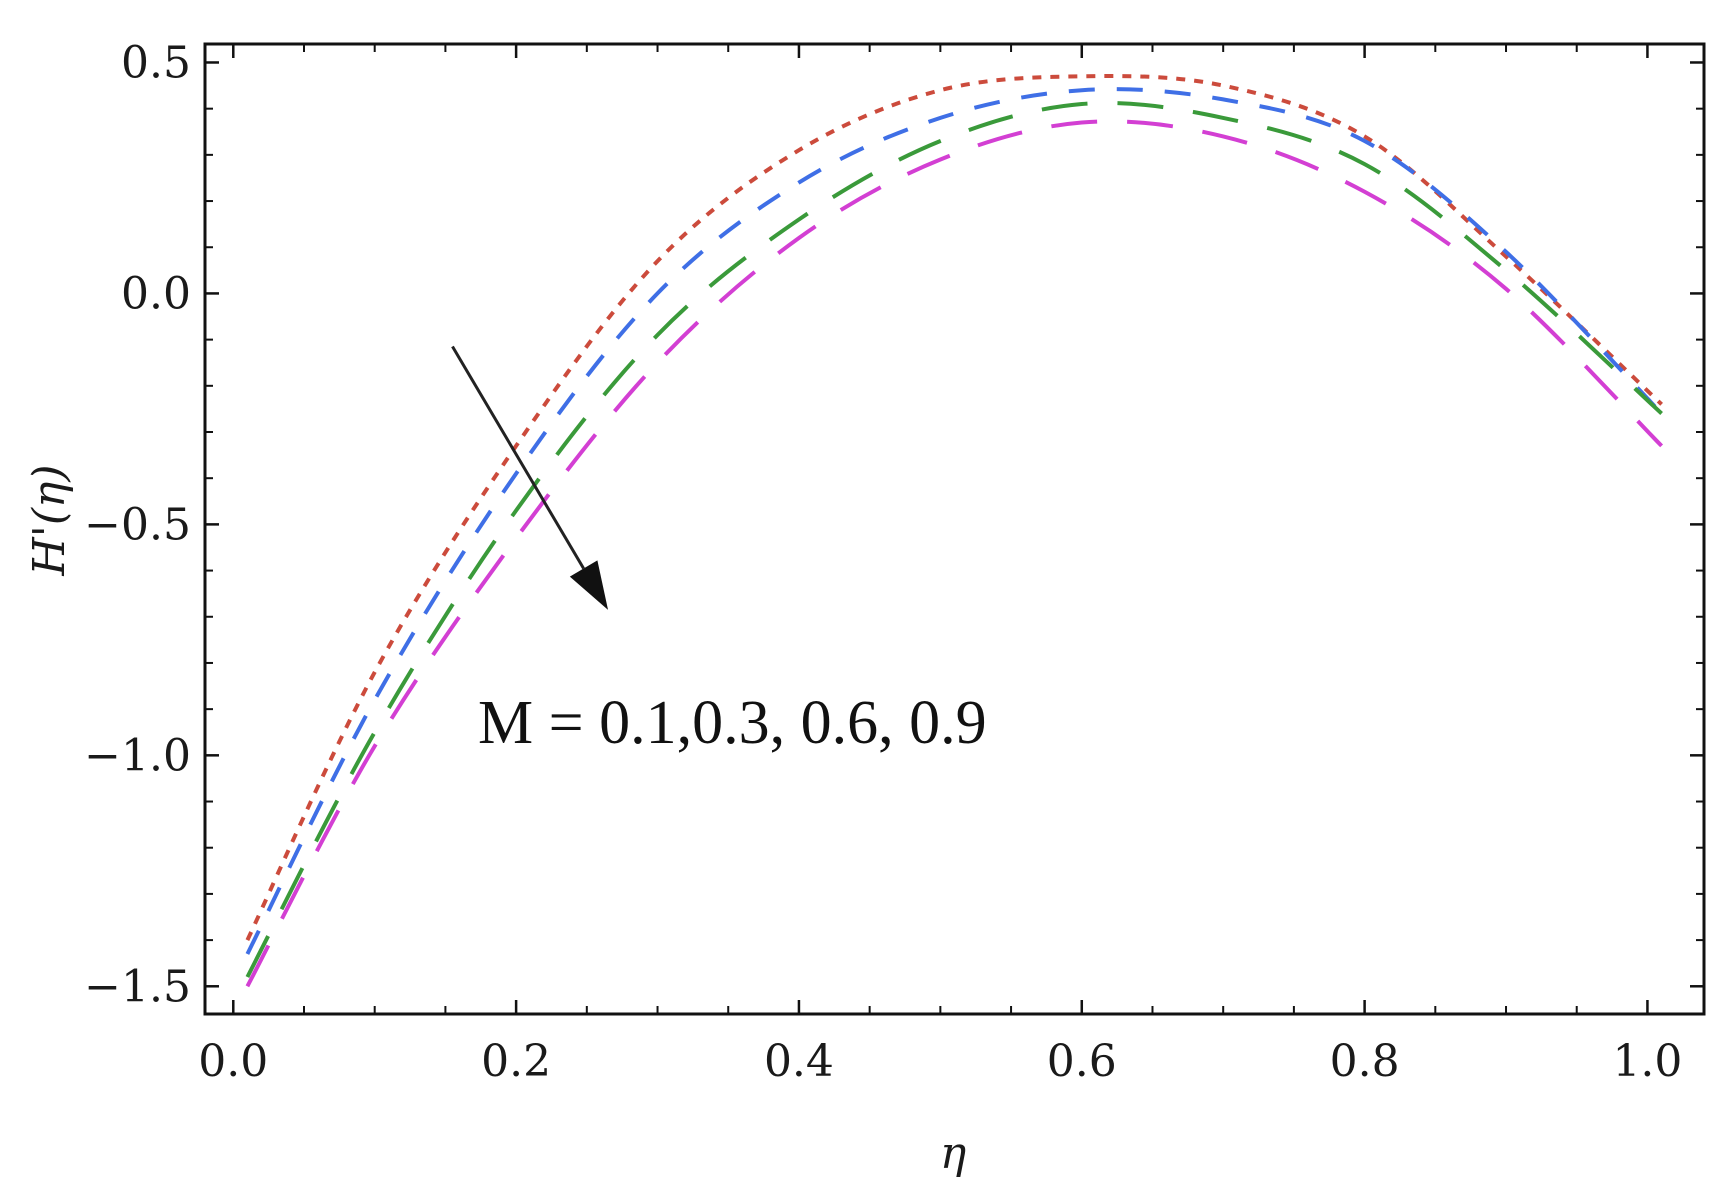  I want to click on x-tick-label: 1.0, so click(1647, 1061).